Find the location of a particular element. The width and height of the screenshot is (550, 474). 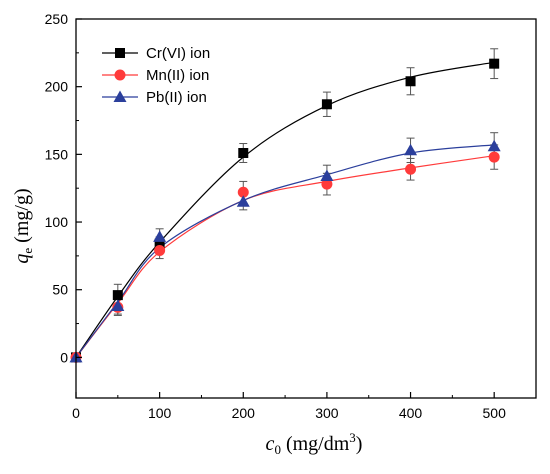

y-axis-title-sub: e is located at coordinates (27, 251).